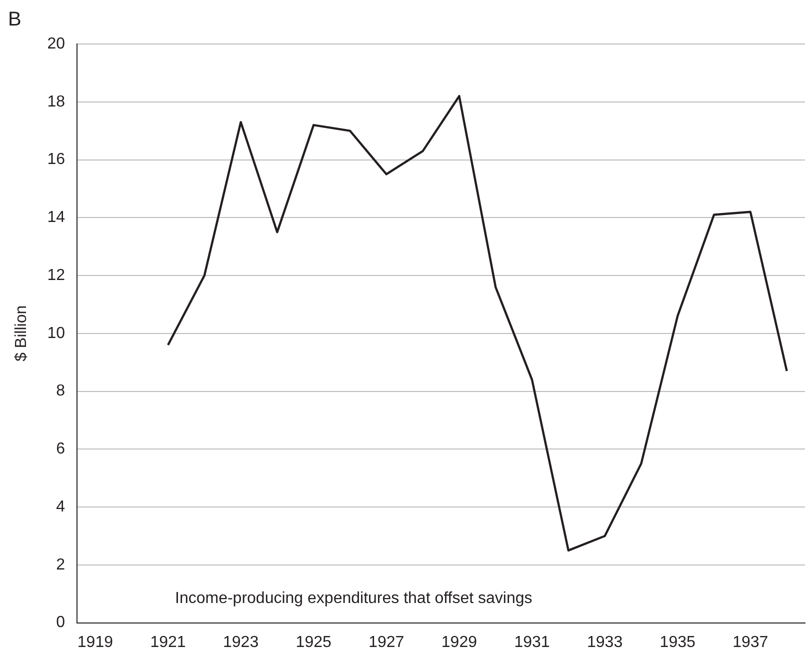 The image size is (811, 666). What do you see at coordinates (61, 623) in the screenshot?
I see `y-tick-label: 0` at bounding box center [61, 623].